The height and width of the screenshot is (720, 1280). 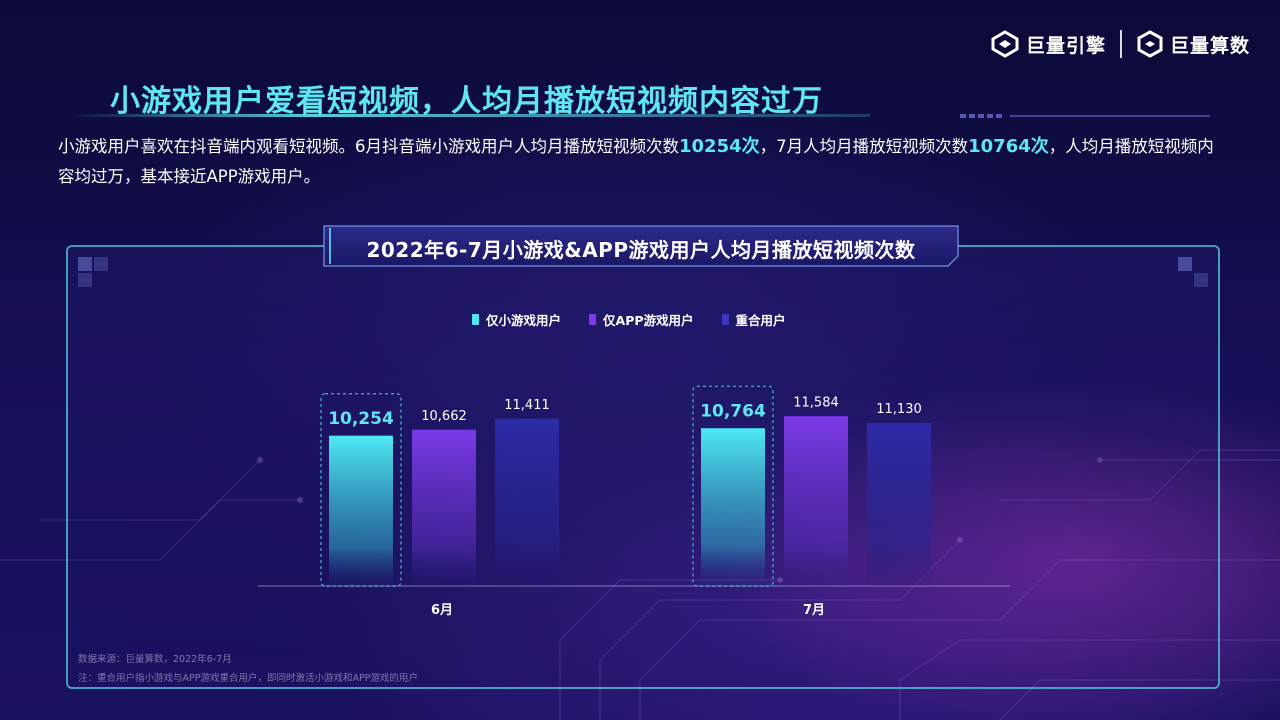 I want to click on bar-value-label: 10,764, so click(x=733, y=411).